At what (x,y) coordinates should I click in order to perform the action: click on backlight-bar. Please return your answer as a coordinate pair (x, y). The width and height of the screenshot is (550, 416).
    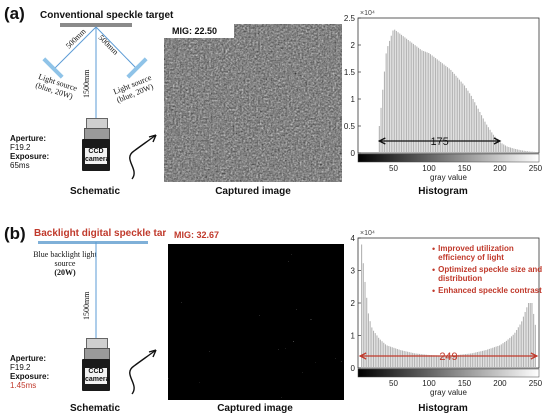
    Looking at the image, I should click on (93, 242).